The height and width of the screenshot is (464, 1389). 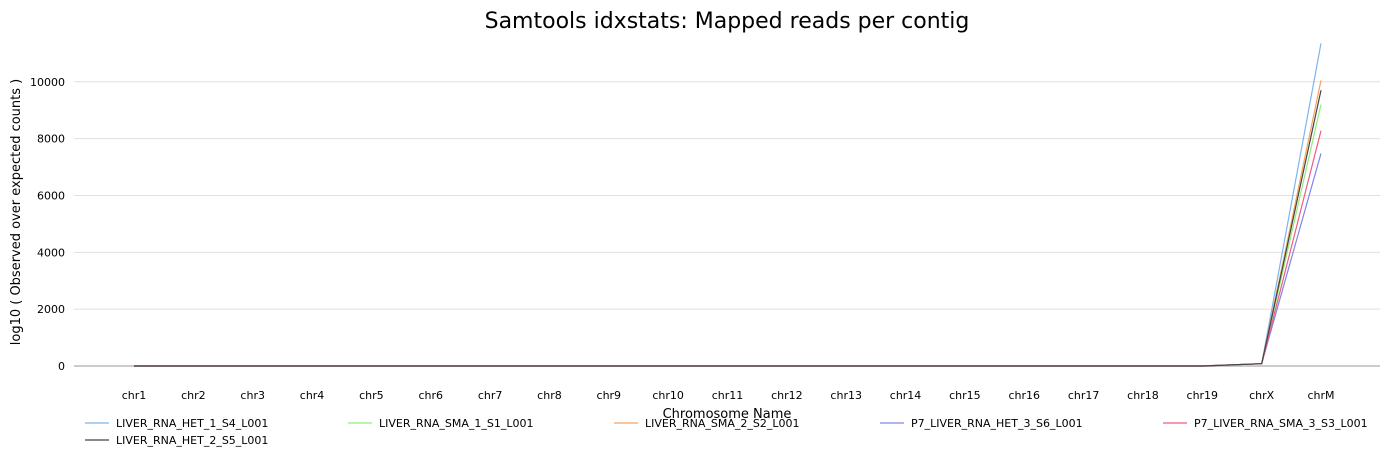 I want to click on y-axis-title: log10 ( Observed over expected counts ), so click(x=16, y=212).